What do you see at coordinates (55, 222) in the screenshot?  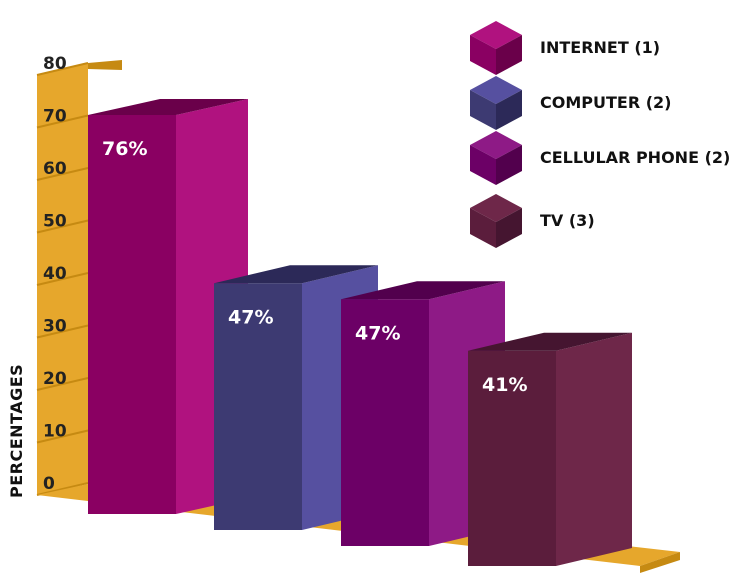 I see `y-tick-label: 50` at bounding box center [55, 222].